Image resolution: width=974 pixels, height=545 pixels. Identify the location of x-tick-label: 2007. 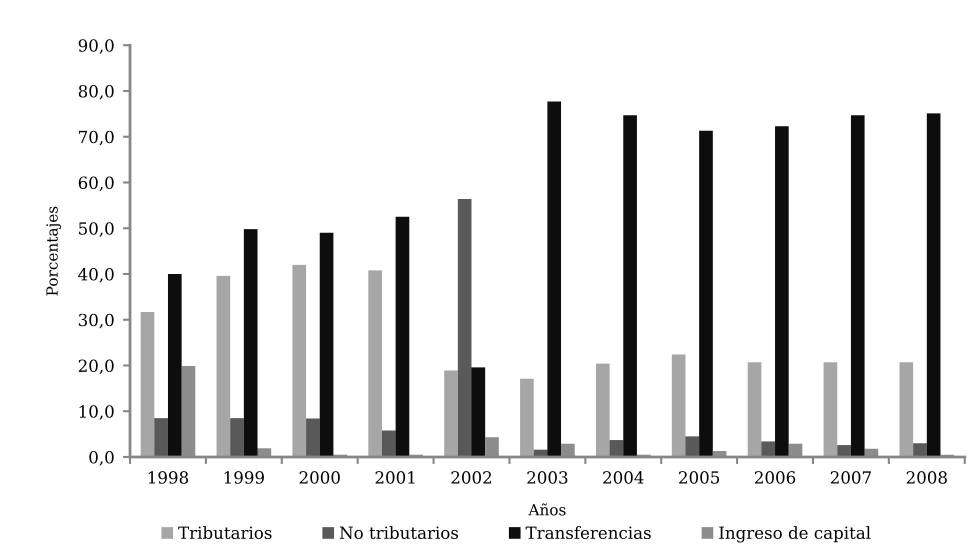
(850, 477).